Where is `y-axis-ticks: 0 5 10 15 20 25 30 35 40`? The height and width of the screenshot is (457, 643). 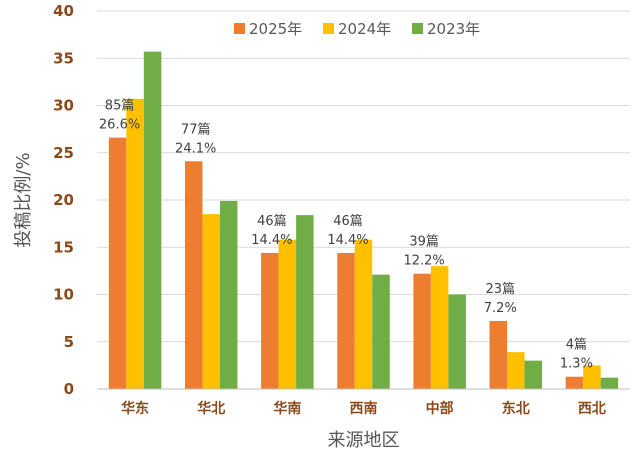
y-axis-ticks: 0 5 10 15 20 25 30 35 40 is located at coordinates (63, 200).